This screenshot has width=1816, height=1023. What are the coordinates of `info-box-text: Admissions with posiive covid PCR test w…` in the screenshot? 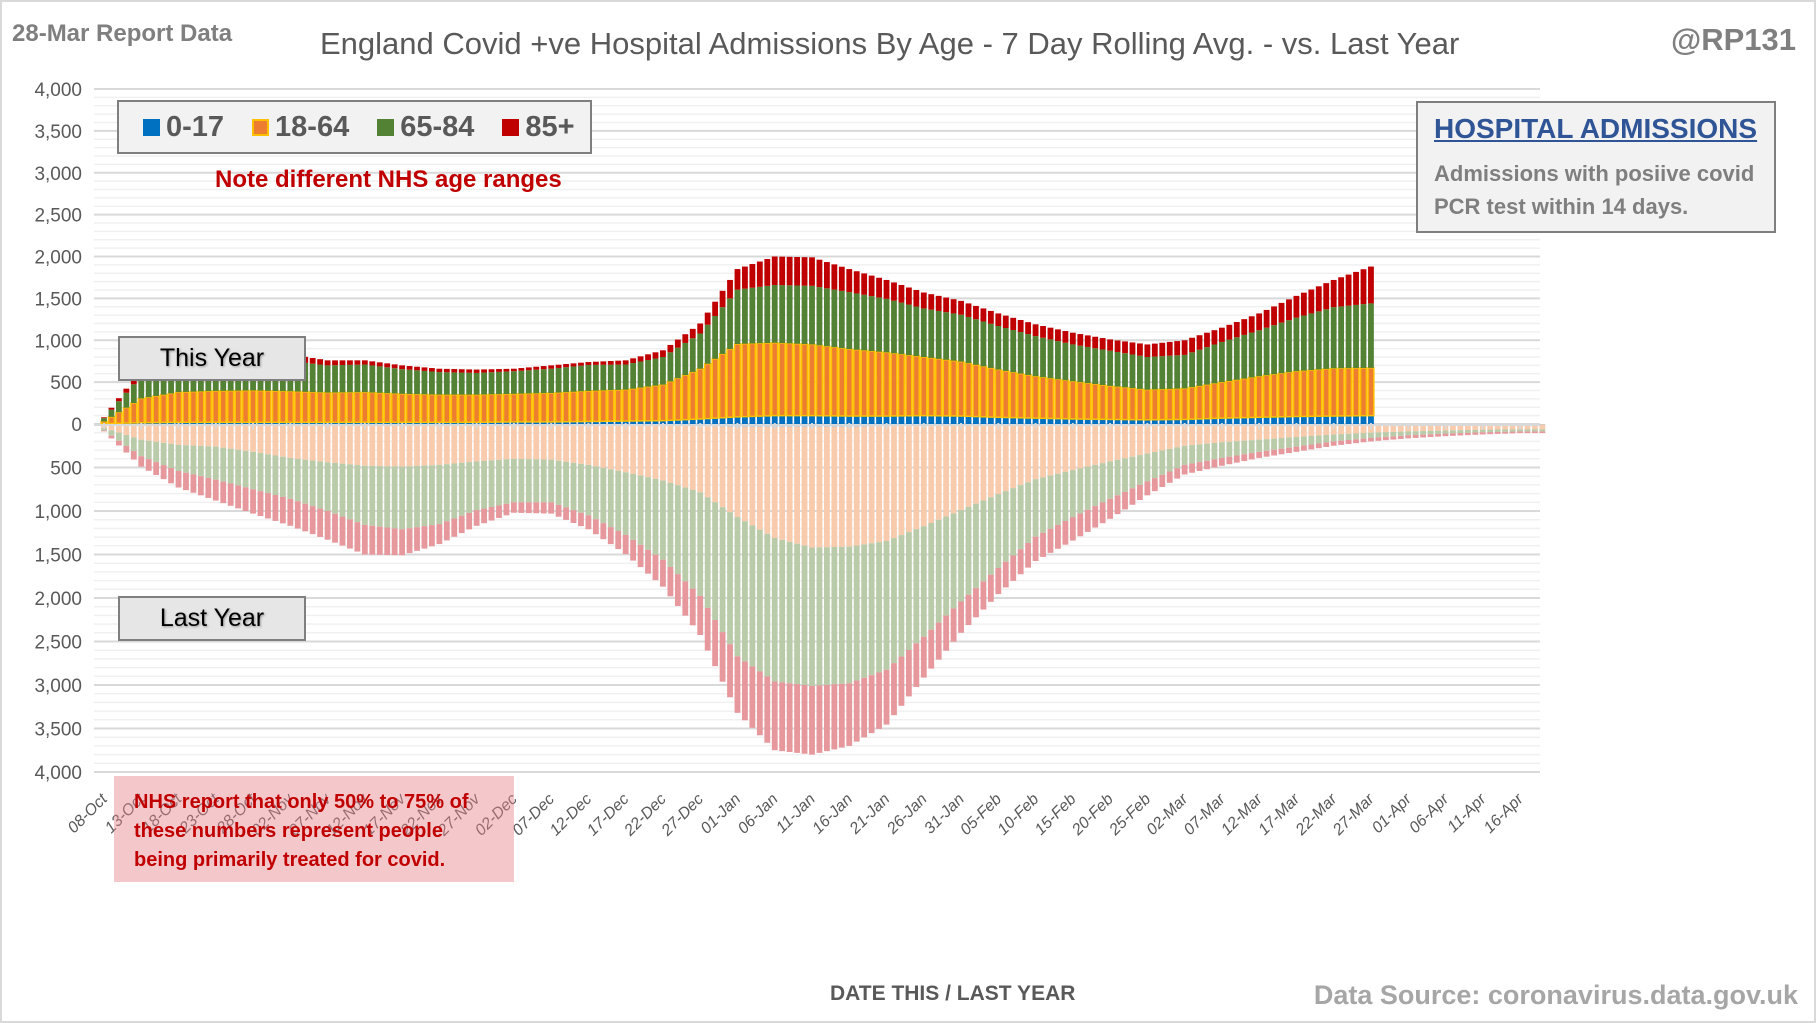 It's located at (1599, 190).